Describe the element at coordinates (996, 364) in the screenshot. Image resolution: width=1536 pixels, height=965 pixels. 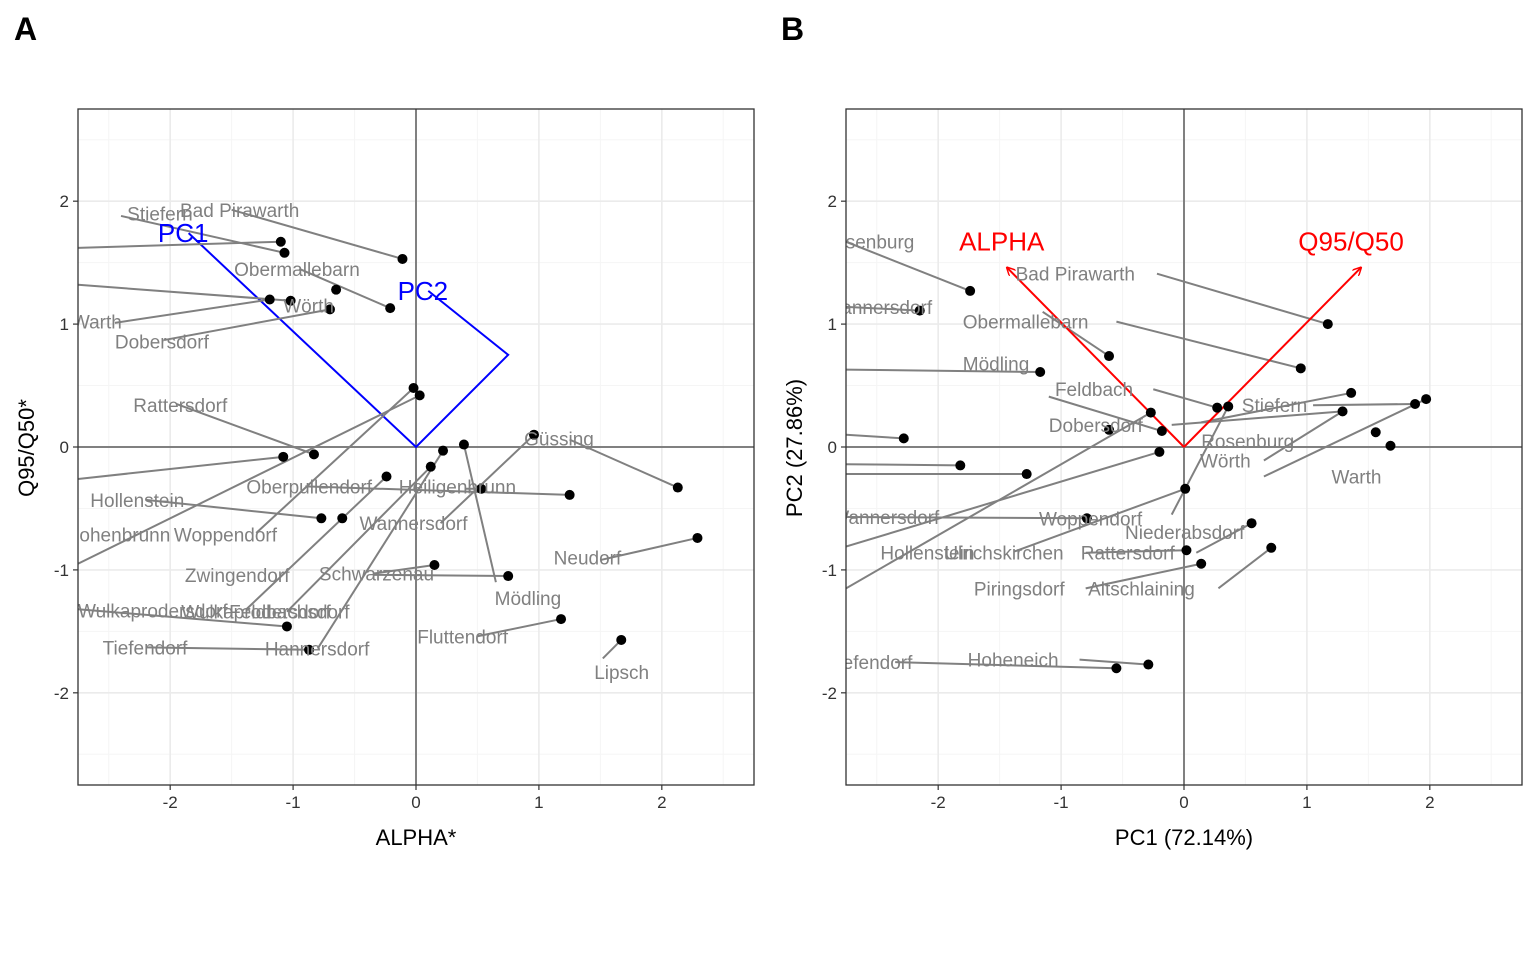
I see `panel-b-point-label: Mödling` at that location.